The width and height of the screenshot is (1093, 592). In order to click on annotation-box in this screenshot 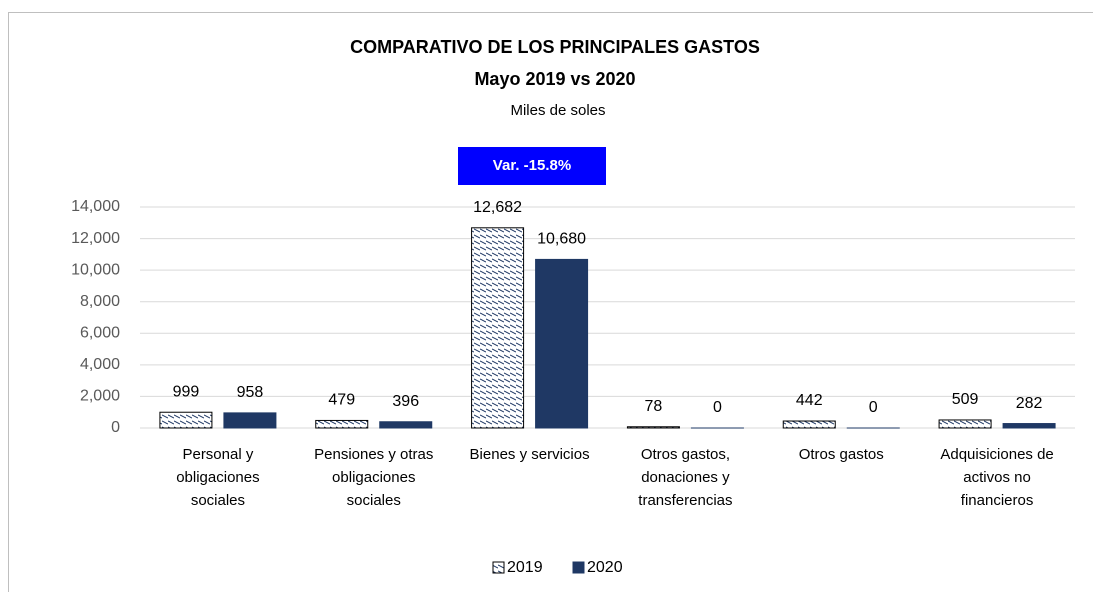, I will do `click(532, 166)`.